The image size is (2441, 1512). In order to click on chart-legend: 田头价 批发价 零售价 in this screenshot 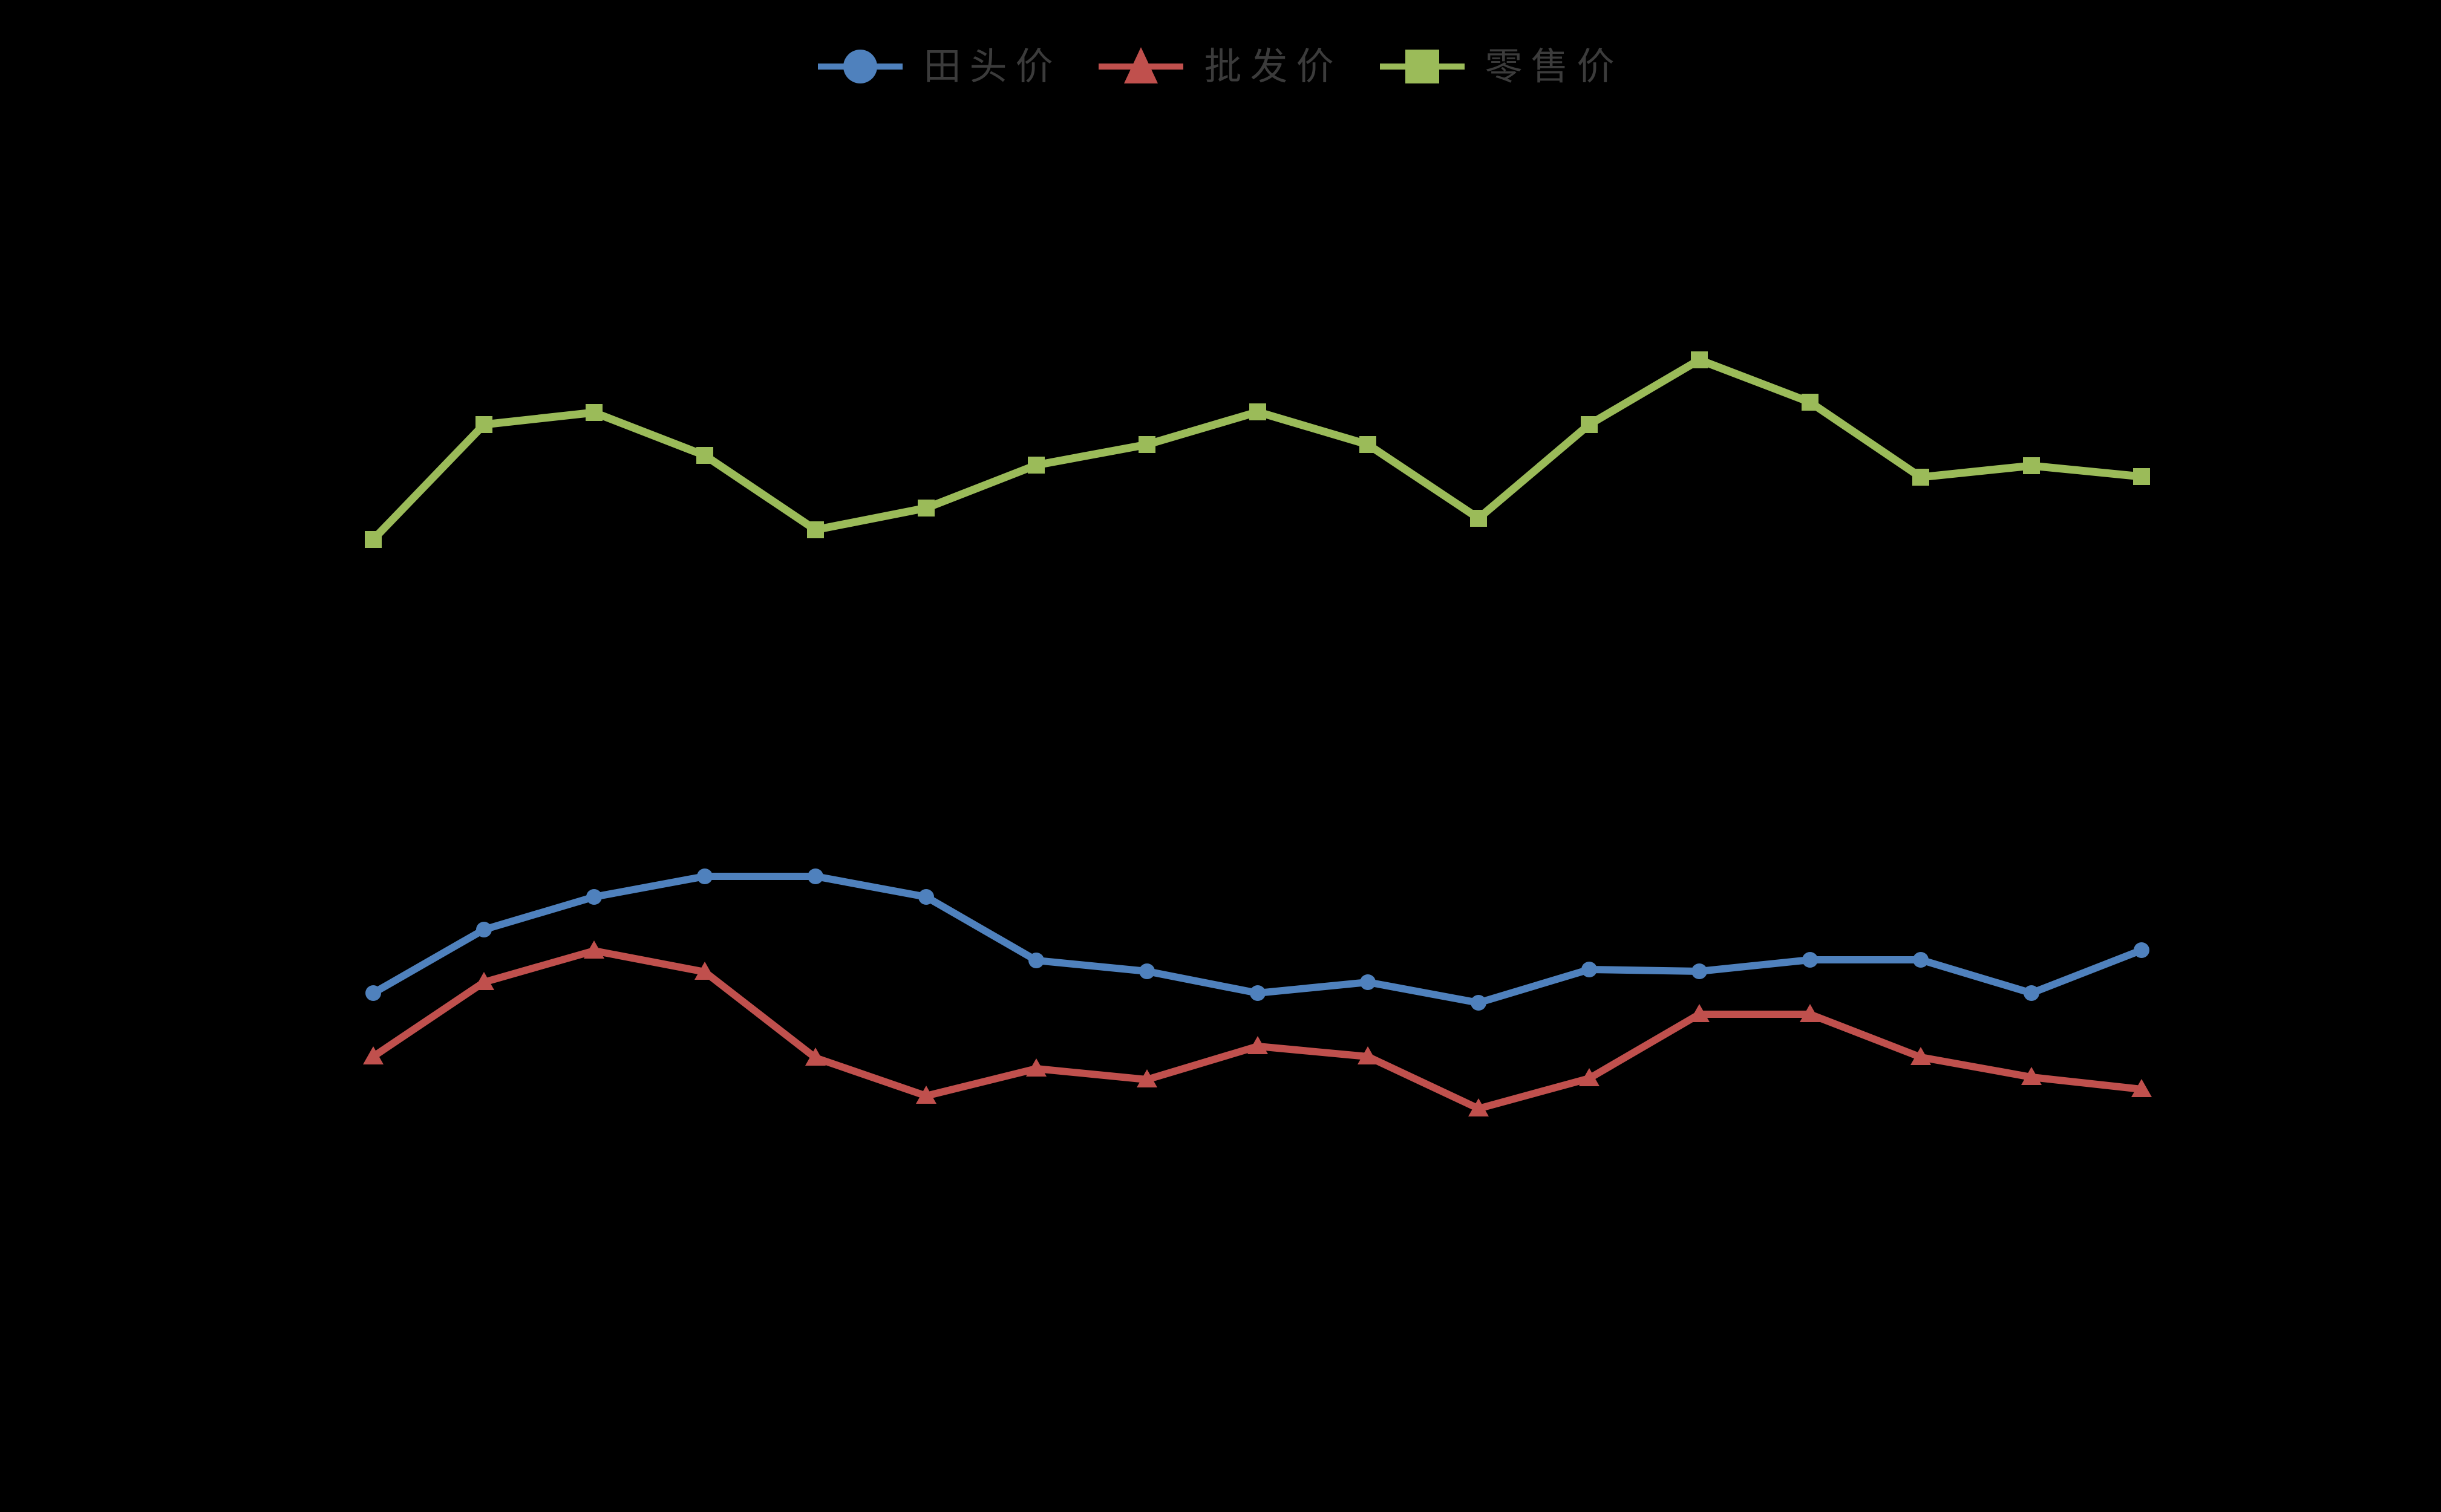, I will do `click(1220, 66)`.